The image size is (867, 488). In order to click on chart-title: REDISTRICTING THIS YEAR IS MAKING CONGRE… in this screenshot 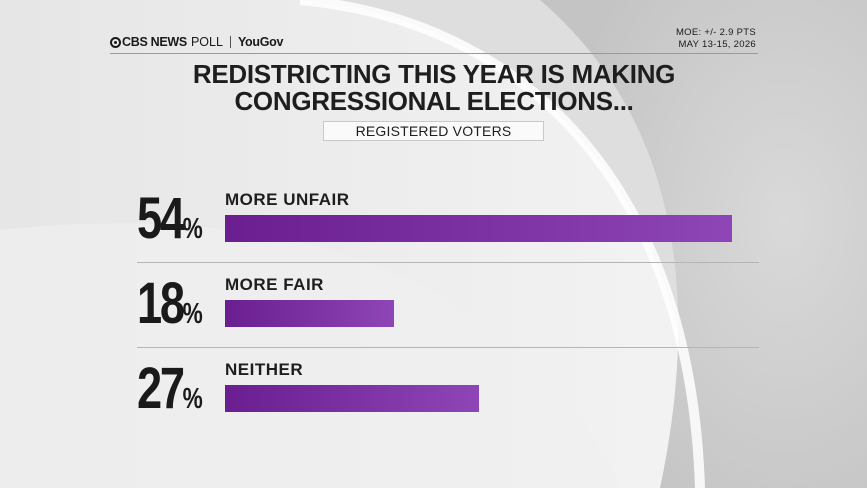, I will do `click(434, 88)`.